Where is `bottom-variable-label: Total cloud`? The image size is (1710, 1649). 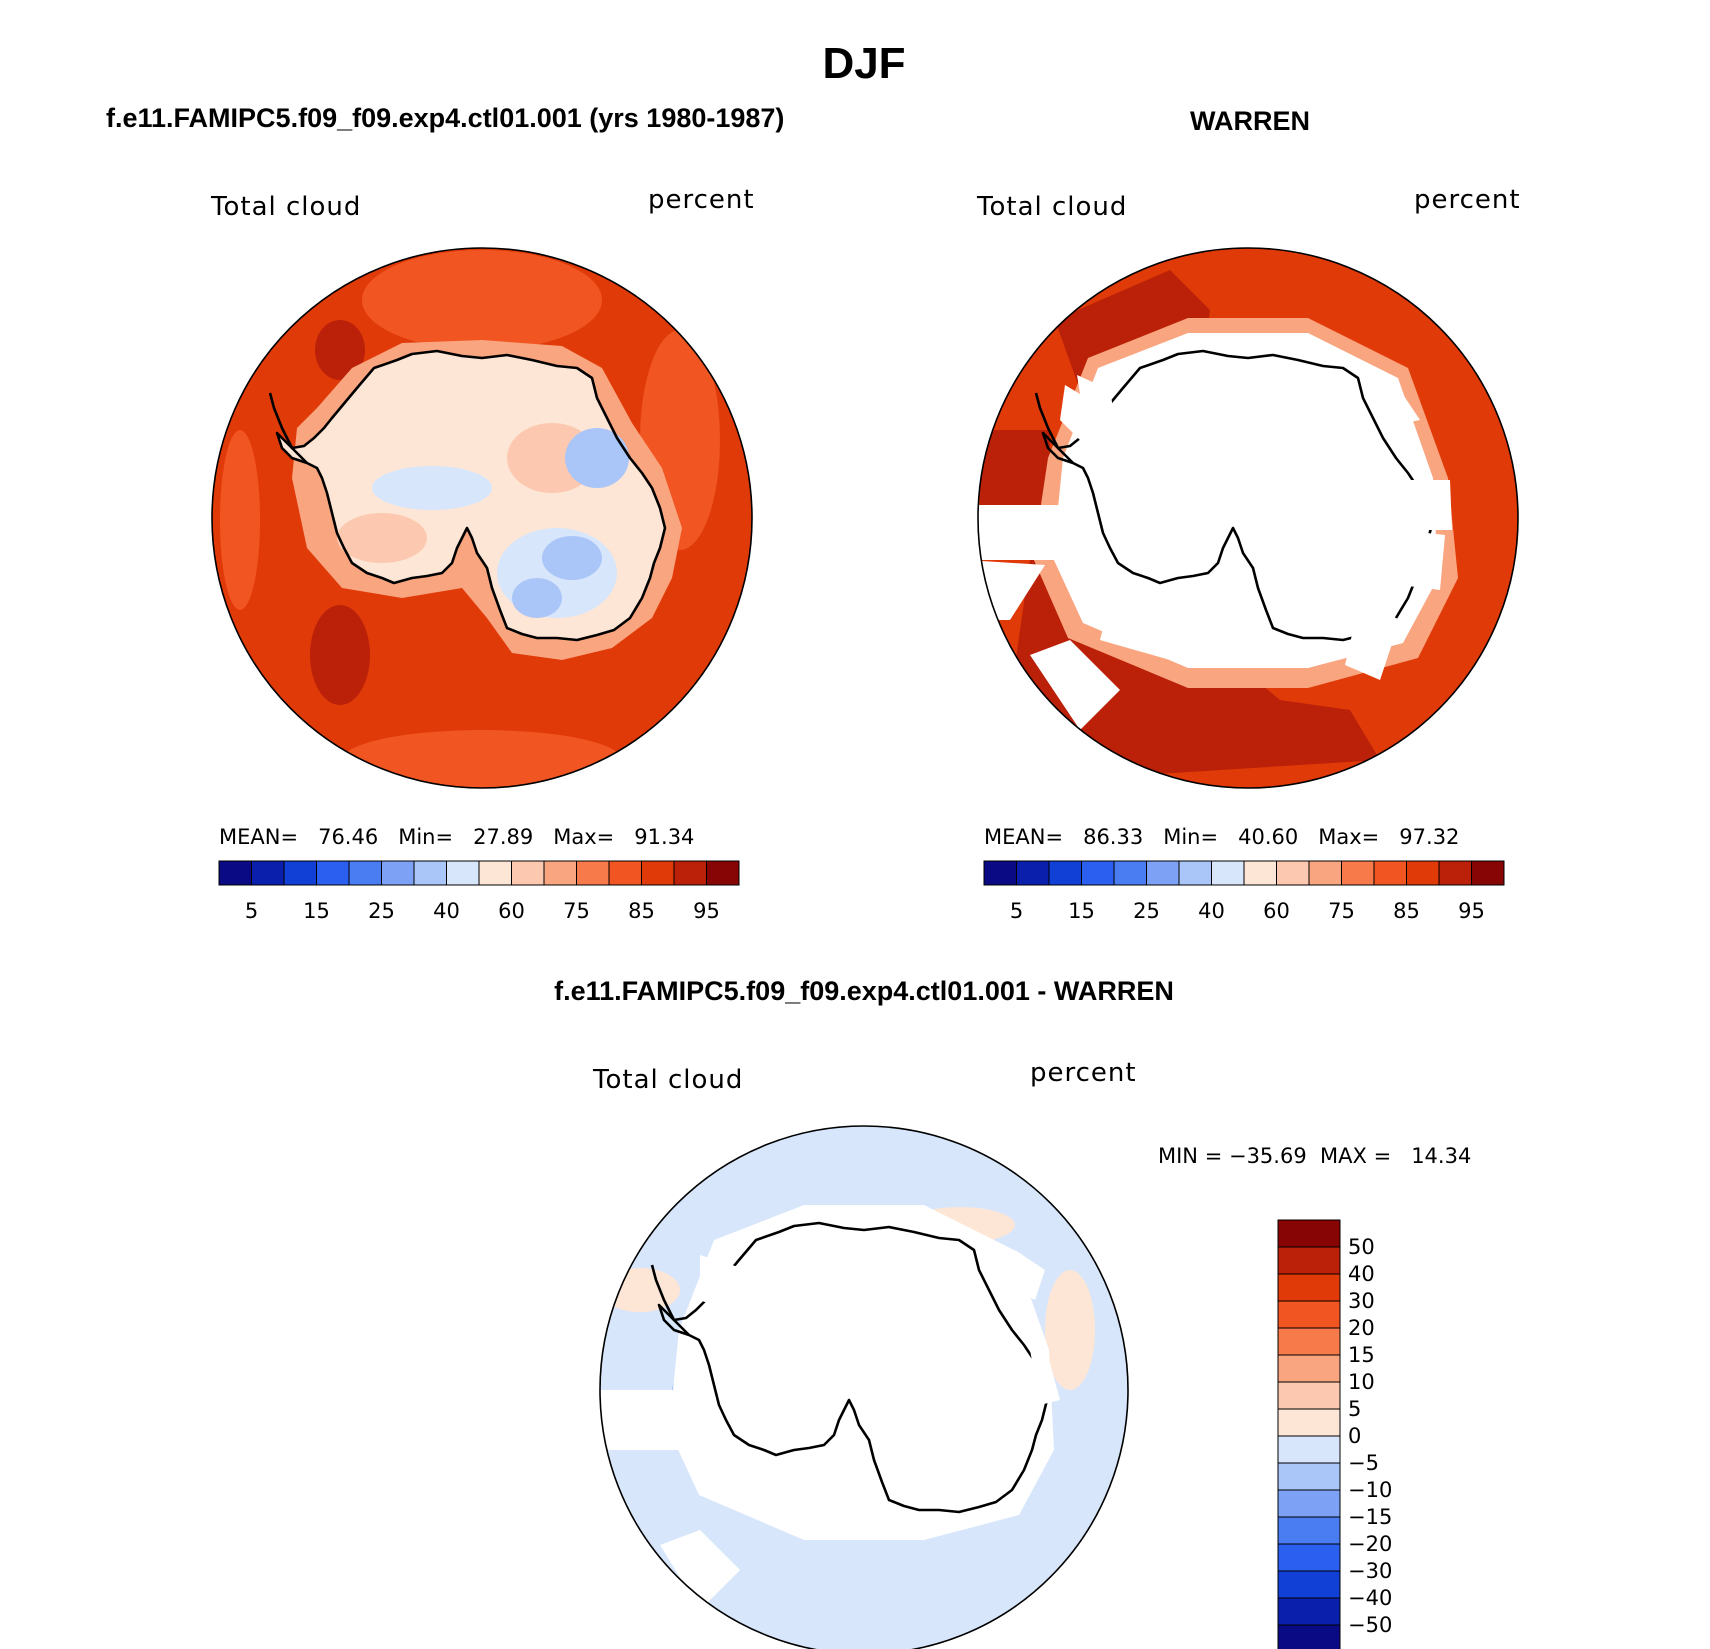 bottom-variable-label: Total cloud is located at coordinates (667, 1080).